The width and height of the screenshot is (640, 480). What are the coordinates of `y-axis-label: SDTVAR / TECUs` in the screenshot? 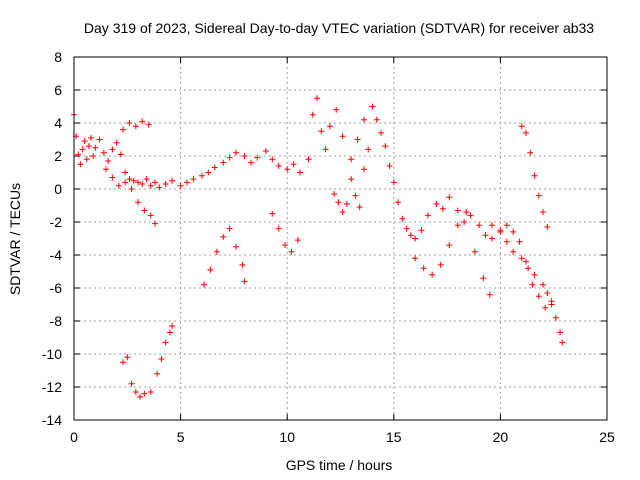 It's located at (15, 239).